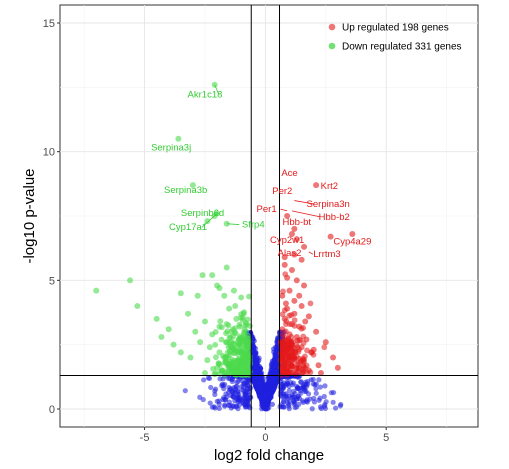  I want to click on gene-label: Sfrp4, so click(253, 225).